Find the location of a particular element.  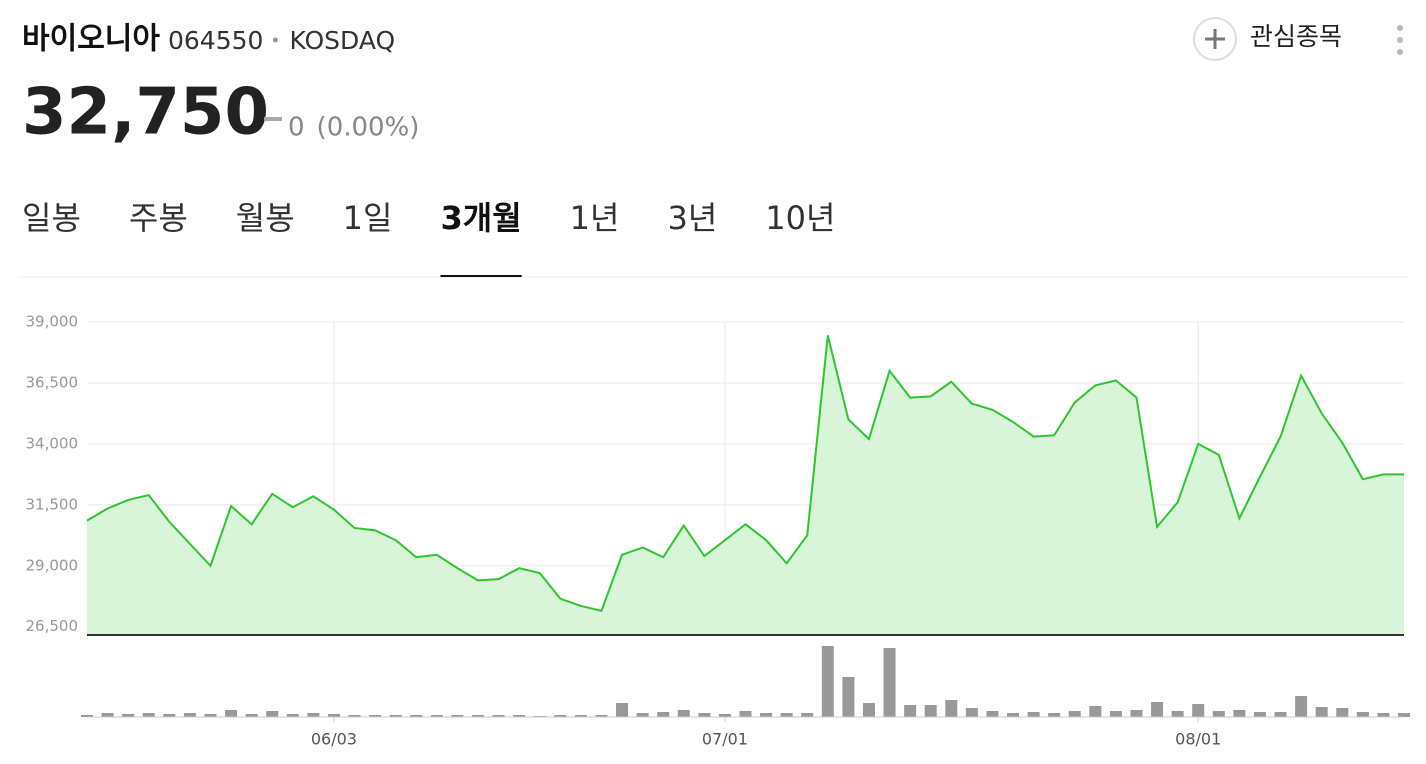

stock-code: 064550 is located at coordinates (215, 40).